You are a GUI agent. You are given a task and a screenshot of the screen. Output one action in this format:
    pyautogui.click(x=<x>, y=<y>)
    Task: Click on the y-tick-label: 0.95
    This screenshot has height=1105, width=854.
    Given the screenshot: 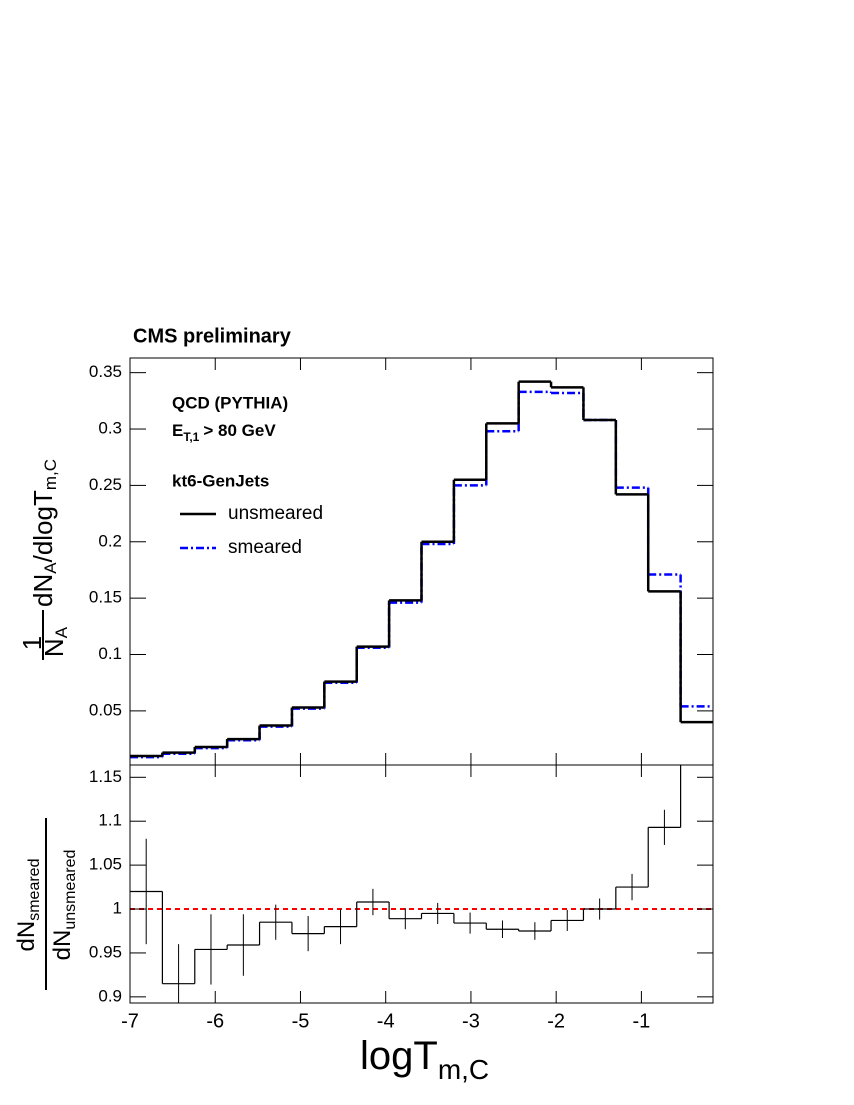 What is the action you would take?
    pyautogui.click(x=105, y=951)
    